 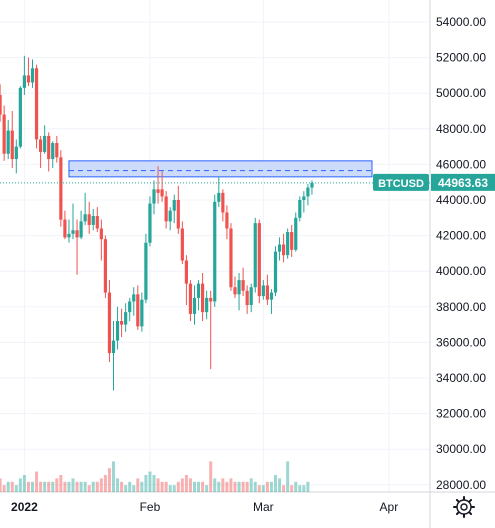 What do you see at coordinates (220, 169) in the screenshot?
I see `resistance-zone` at bounding box center [220, 169].